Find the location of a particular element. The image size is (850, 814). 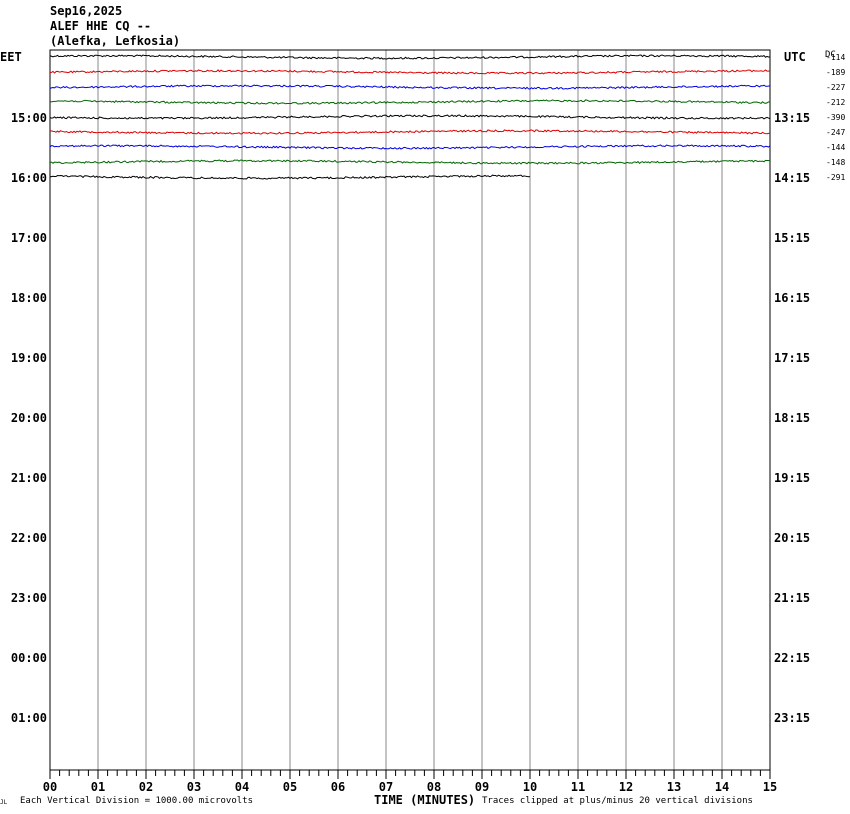

dc-offset-header: DC is located at coordinates (830, 55).